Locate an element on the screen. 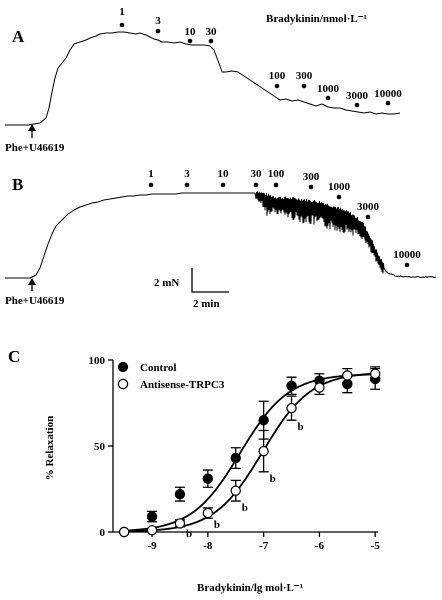 This screenshot has width=442, height=600. panel-a-tension-trace is located at coordinates (203, 78).